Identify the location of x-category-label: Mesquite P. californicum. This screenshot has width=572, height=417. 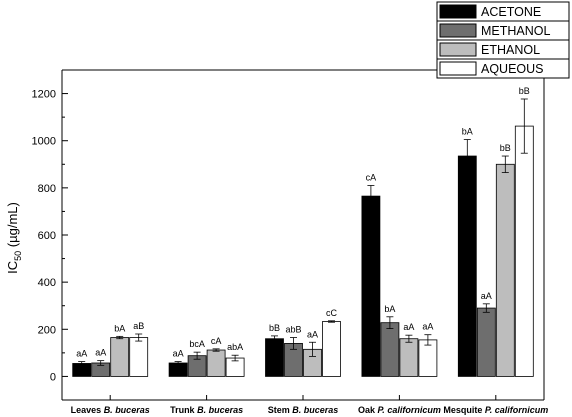
(495, 410).